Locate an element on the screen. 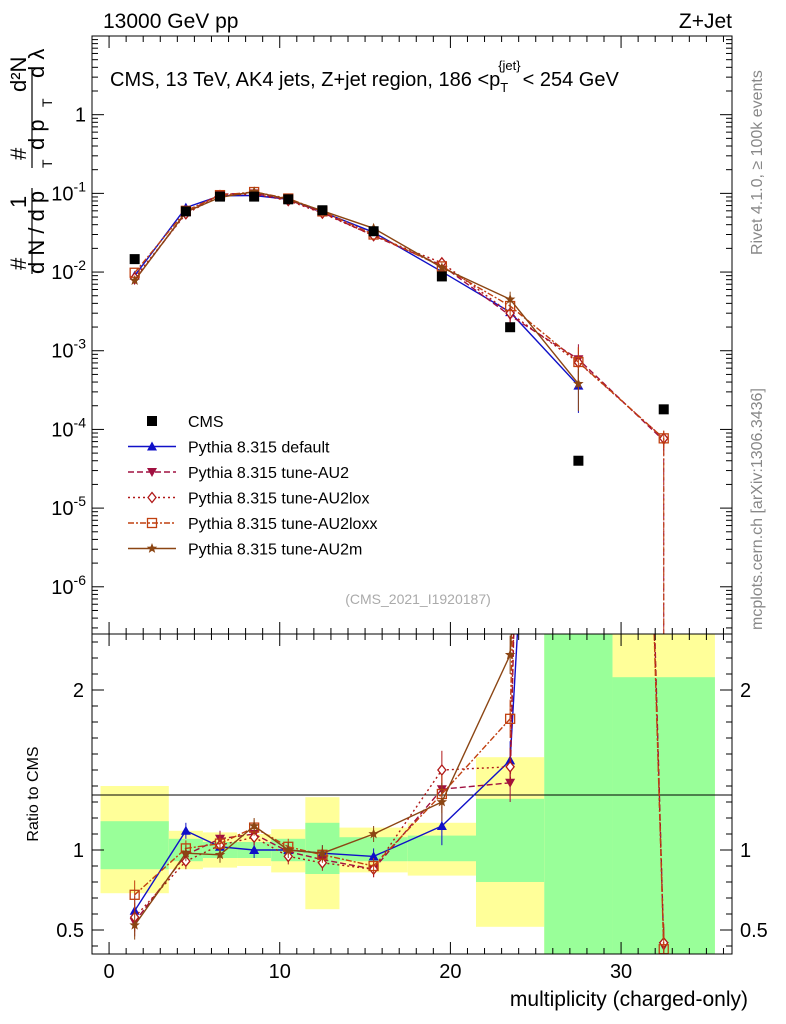 The height and width of the screenshot is (1024, 786). legend-label: Pythia 8.315 tune-AU2m is located at coordinates (275, 550).